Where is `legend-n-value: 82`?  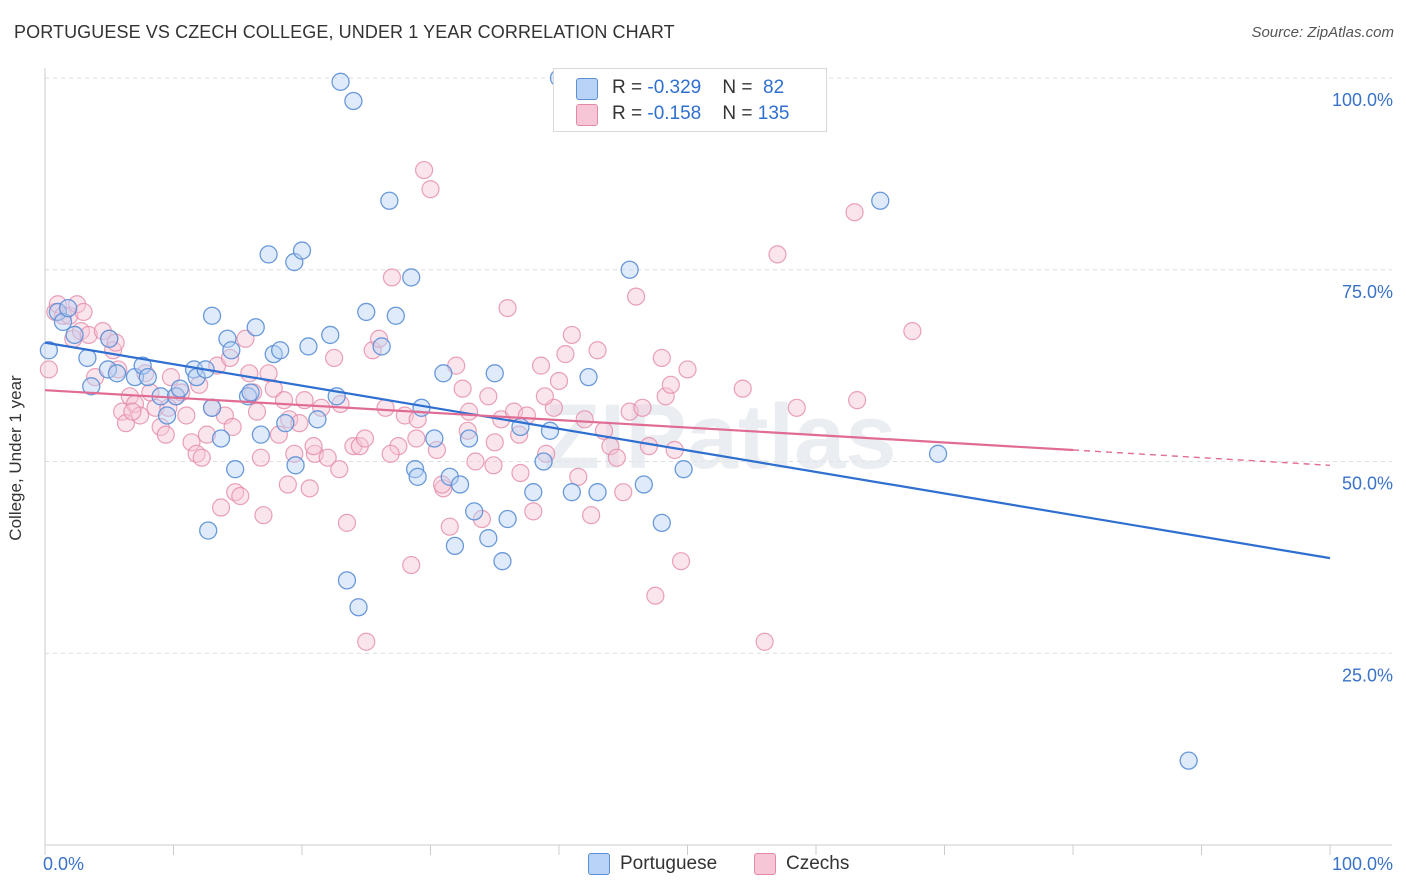 legend-n-value: 82 is located at coordinates (774, 87).